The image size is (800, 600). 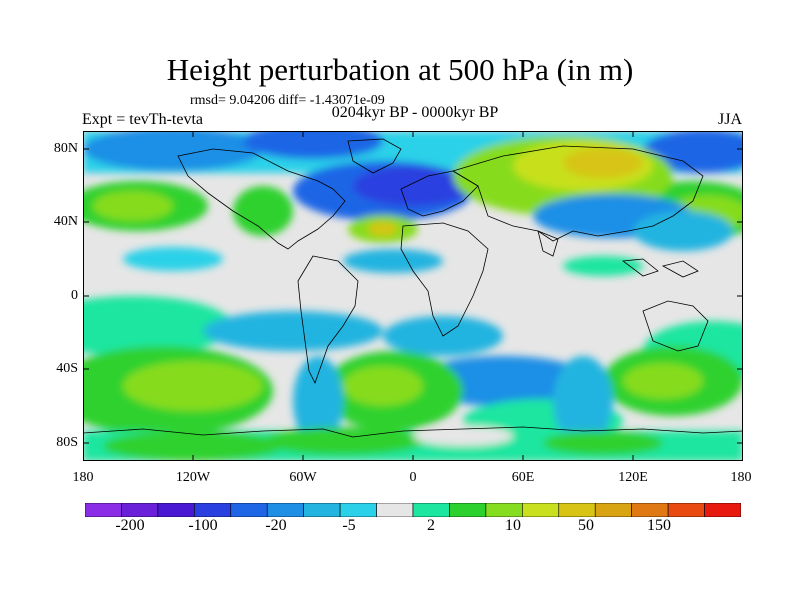 What do you see at coordinates (65, 221) in the screenshot?
I see `lat-label-40n: 40N` at bounding box center [65, 221].